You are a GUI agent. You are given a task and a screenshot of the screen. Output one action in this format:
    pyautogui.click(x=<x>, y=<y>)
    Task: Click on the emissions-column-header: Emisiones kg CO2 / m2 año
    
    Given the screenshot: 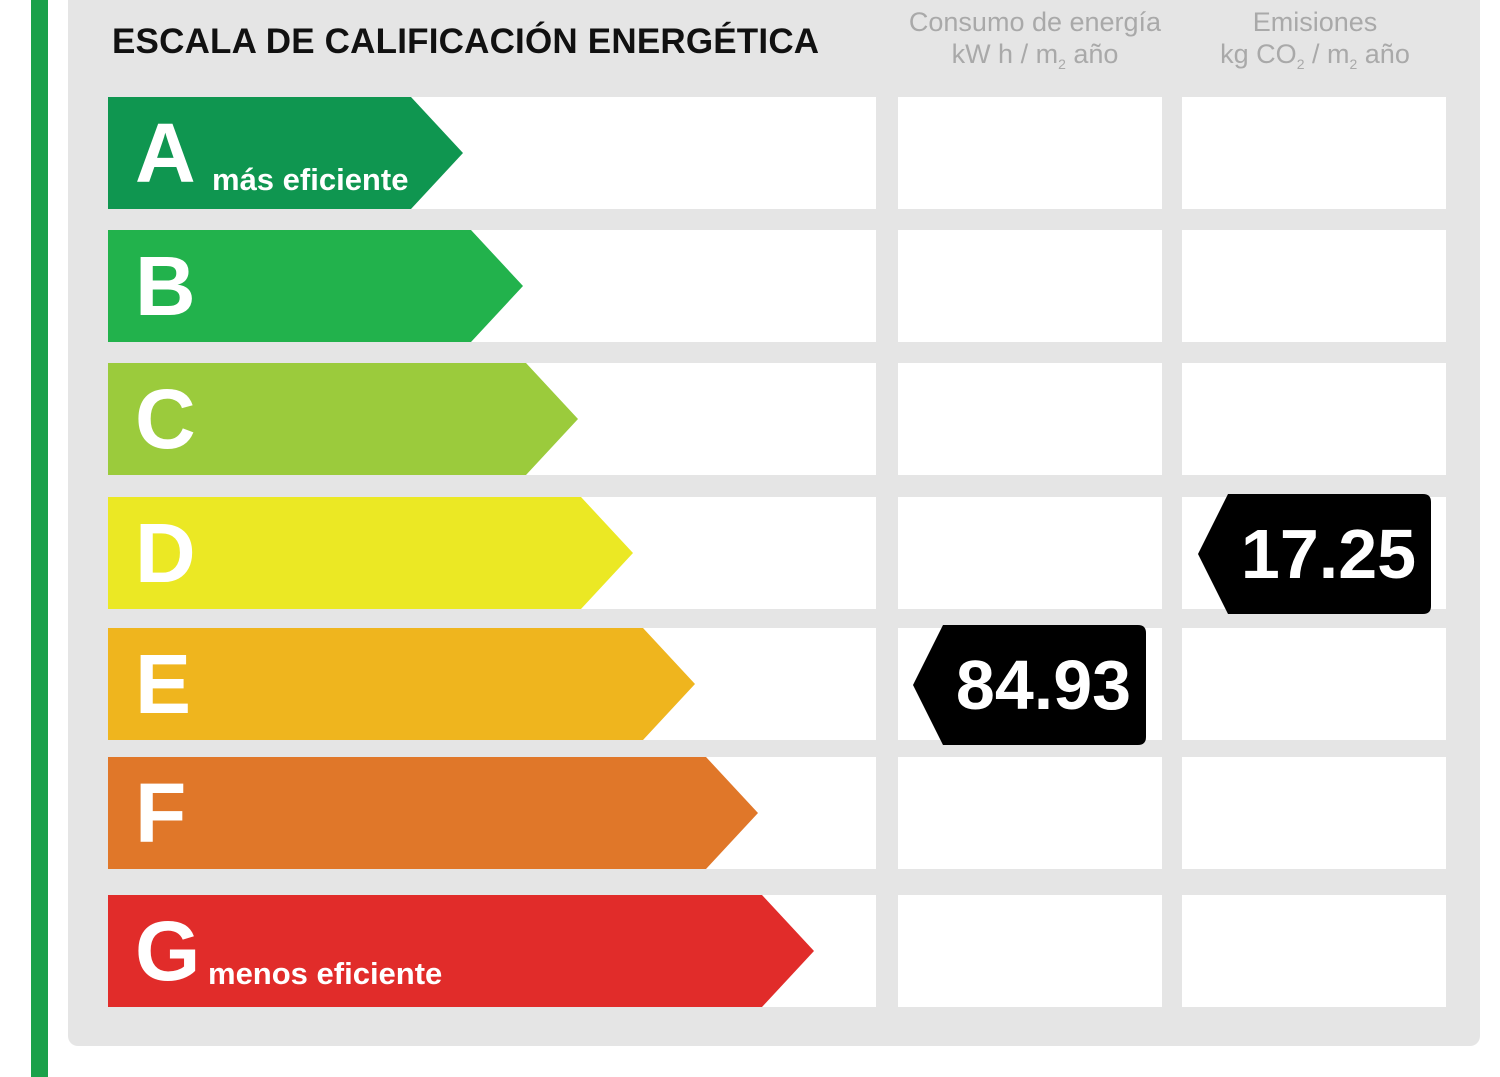 What is the action you would take?
    pyautogui.click(x=1315, y=39)
    